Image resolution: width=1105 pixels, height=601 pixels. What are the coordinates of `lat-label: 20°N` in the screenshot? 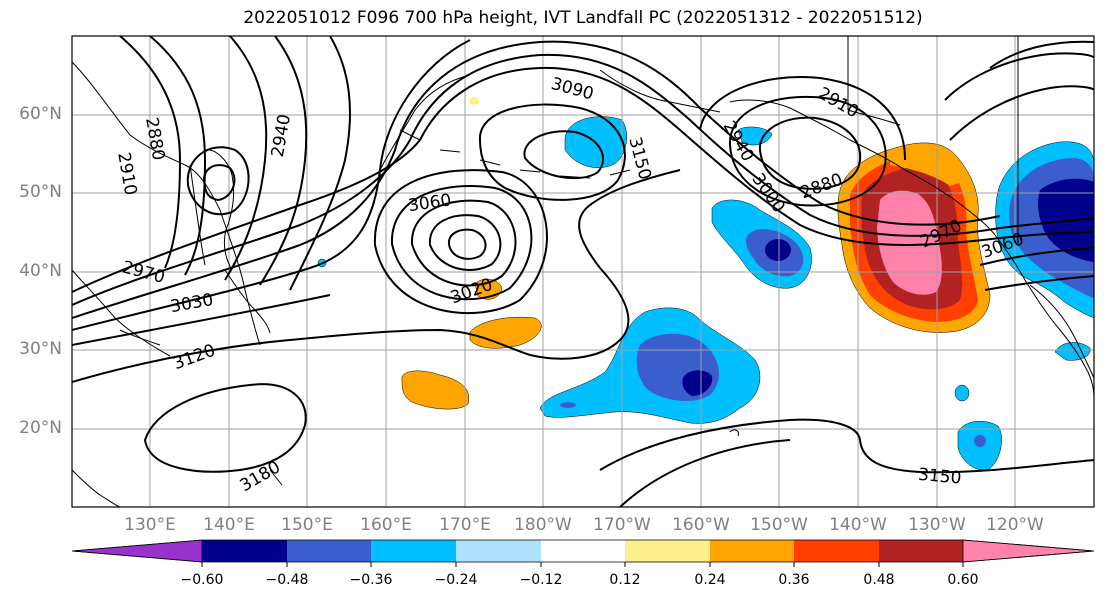 It's located at (40, 428).